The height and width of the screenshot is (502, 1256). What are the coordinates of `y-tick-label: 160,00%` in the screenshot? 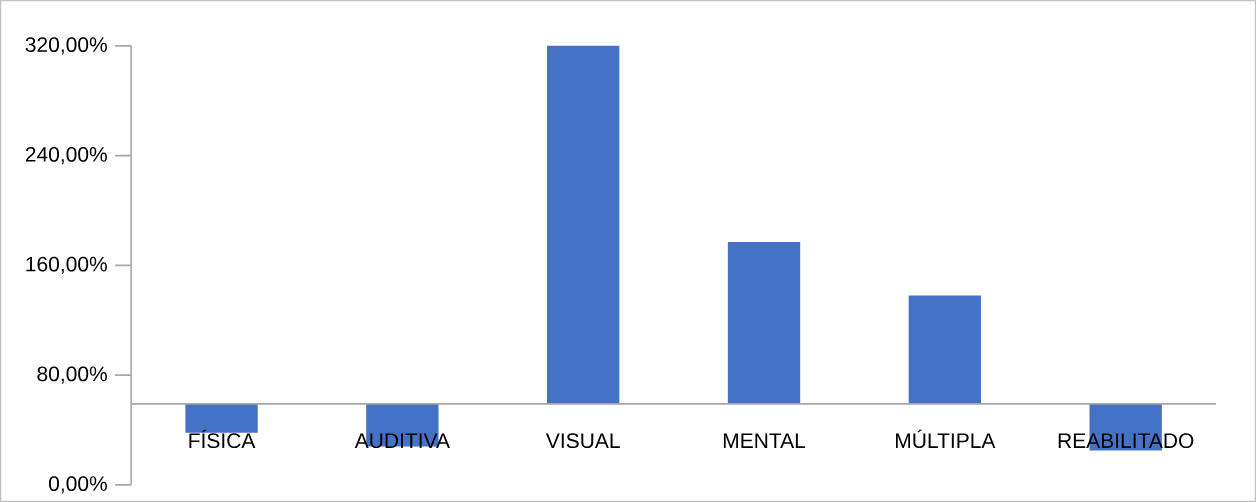 It's located at (66, 265).